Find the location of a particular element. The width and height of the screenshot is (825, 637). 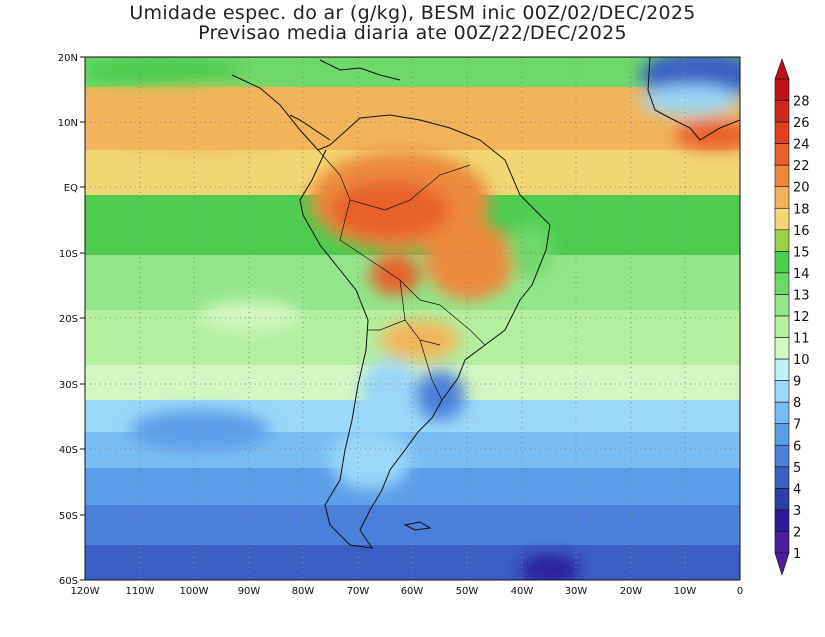

colorbar-label: 8 is located at coordinates (797, 403).